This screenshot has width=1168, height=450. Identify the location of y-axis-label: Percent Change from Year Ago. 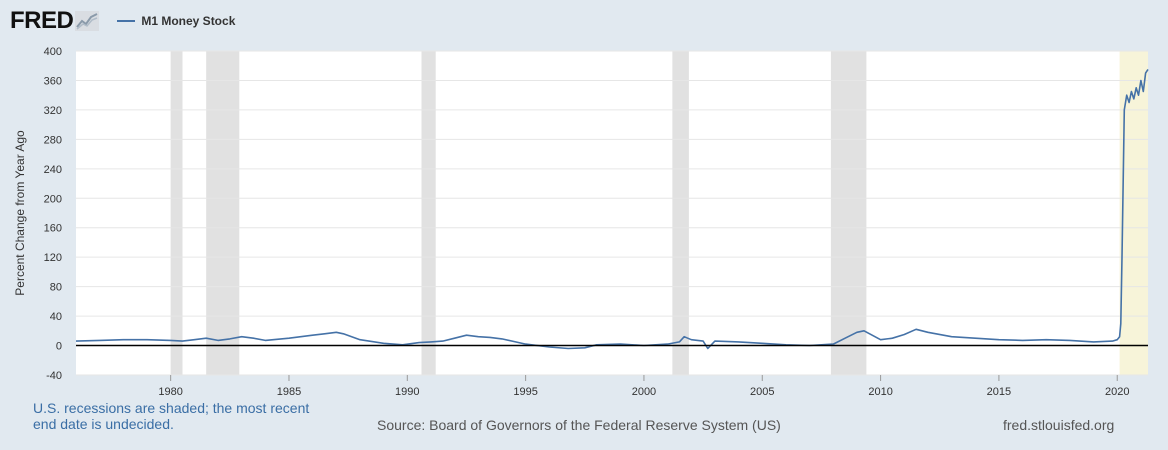
(20, 213).